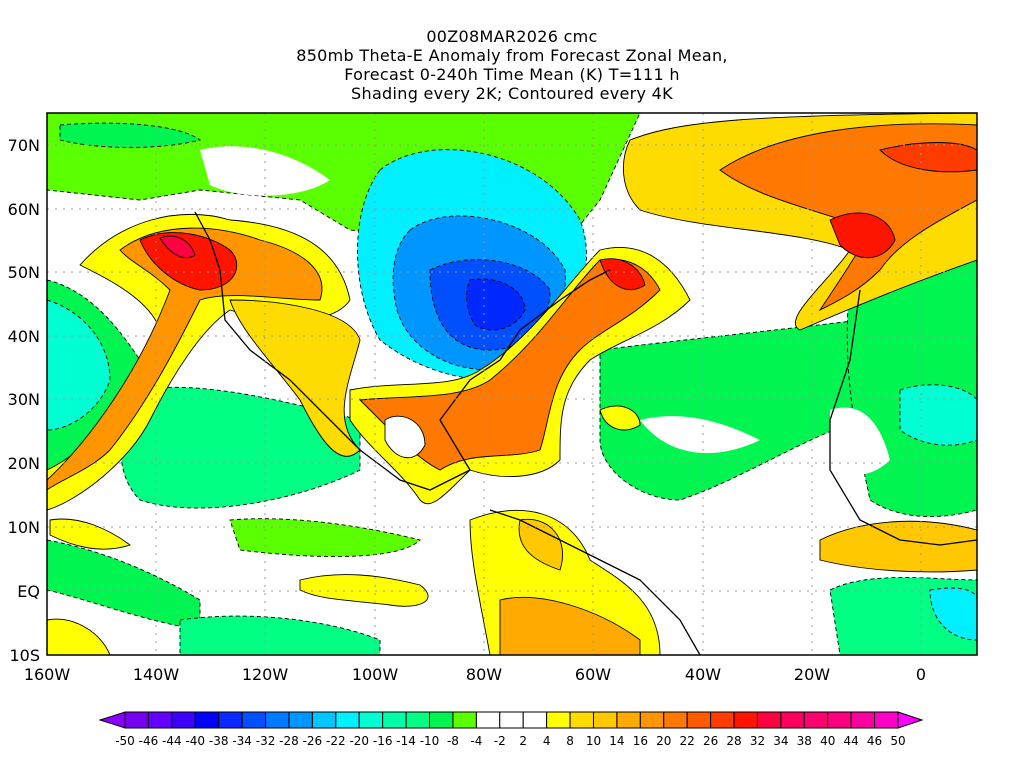 This screenshot has height=768, width=1024. I want to click on newfoundland-warm-red, so click(622, 274).